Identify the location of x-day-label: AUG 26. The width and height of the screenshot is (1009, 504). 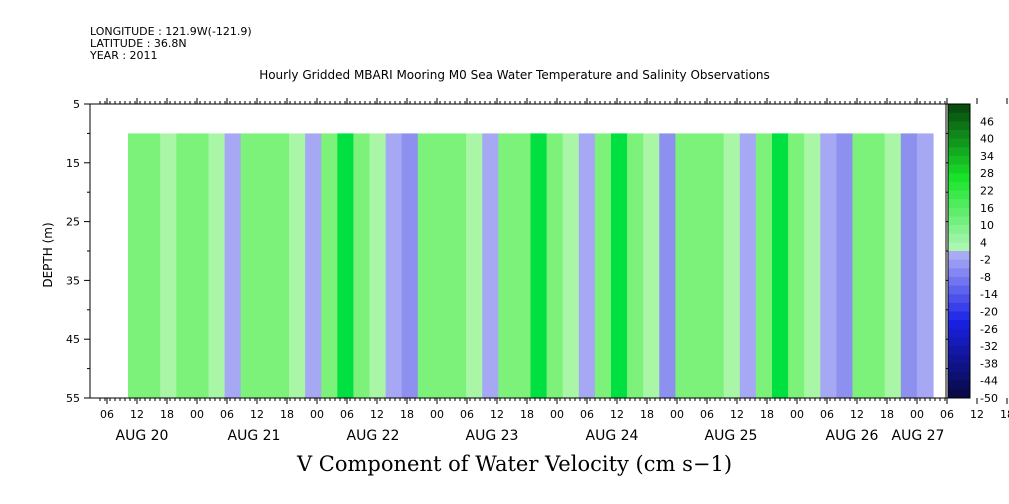
(852, 436).